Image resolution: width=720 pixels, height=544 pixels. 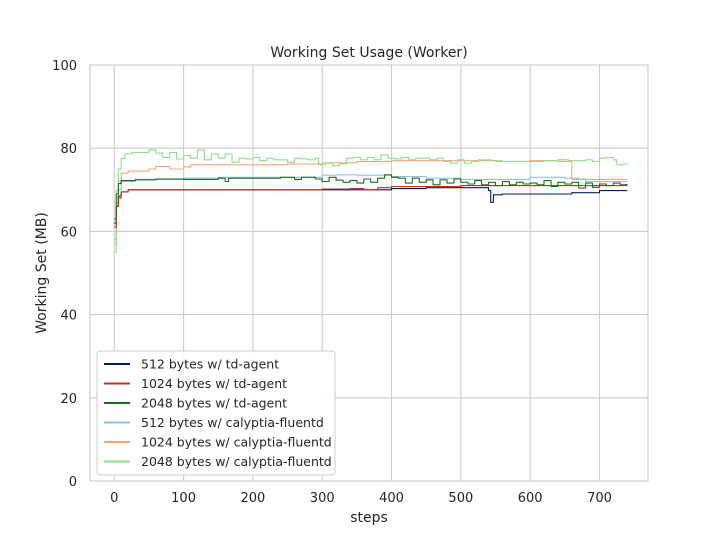 I want to click on legend-label: 2048 bytes w/ td-agent, so click(x=214, y=403).